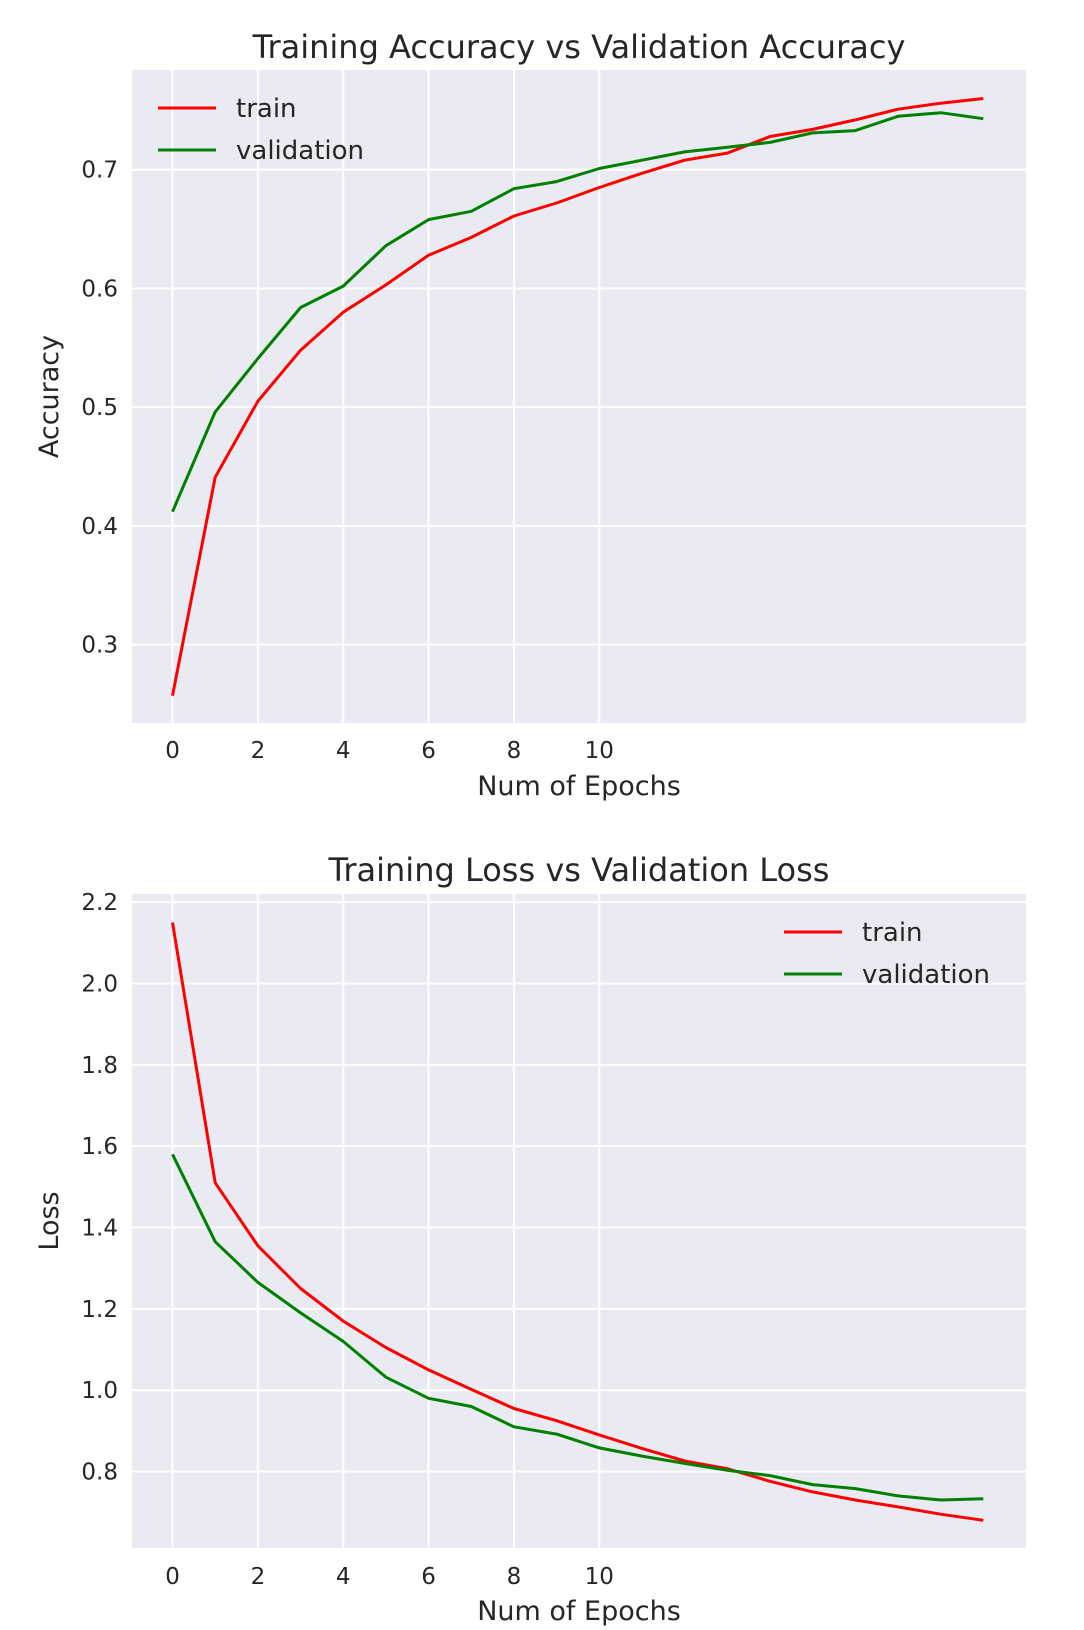  Describe the element at coordinates (49, 1220) in the screenshot. I see `y-axis-label: Loss` at that location.